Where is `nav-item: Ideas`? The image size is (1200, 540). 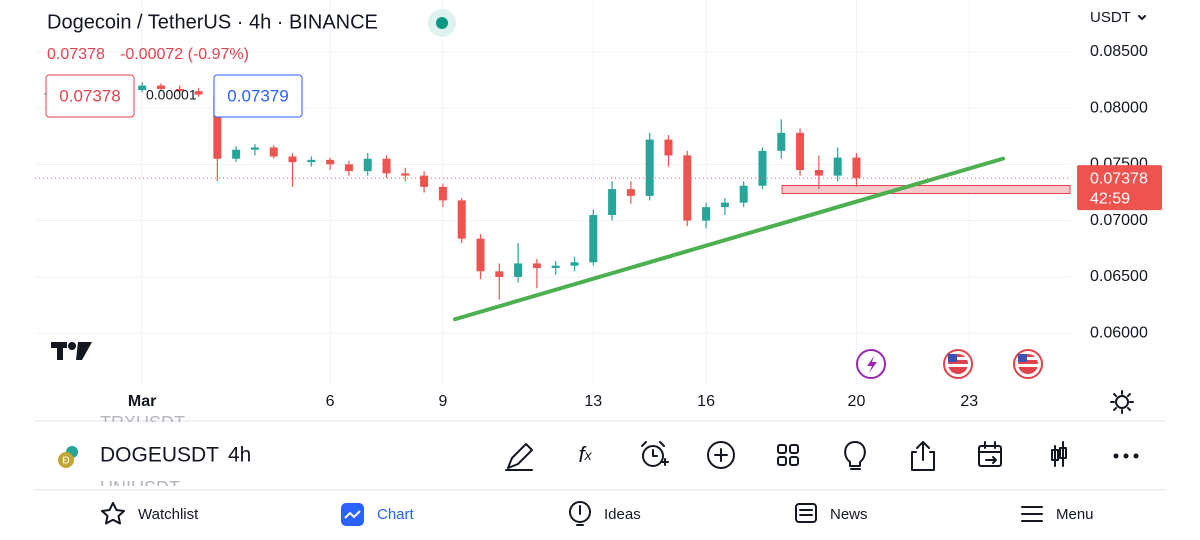
nav-item: Ideas is located at coordinates (622, 514).